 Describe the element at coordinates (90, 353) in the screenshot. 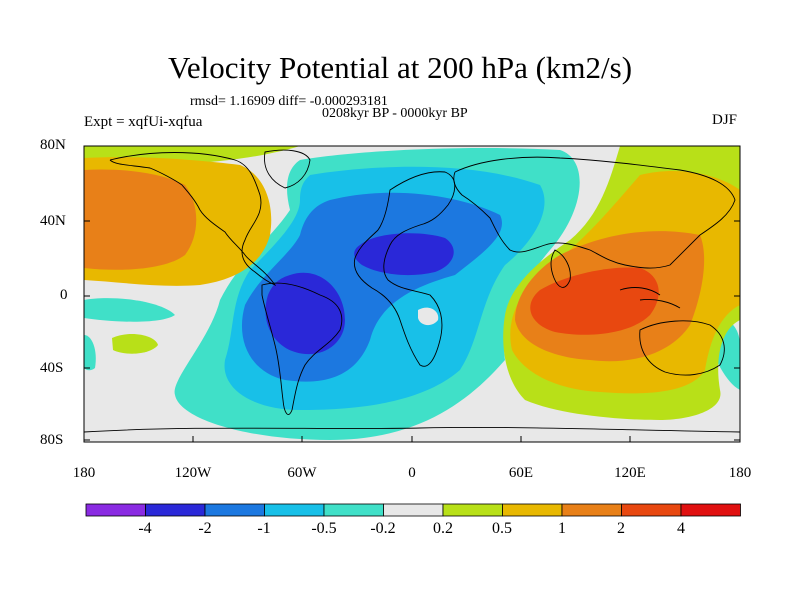

I see `contour-neg-patch-sw-pacific` at that location.